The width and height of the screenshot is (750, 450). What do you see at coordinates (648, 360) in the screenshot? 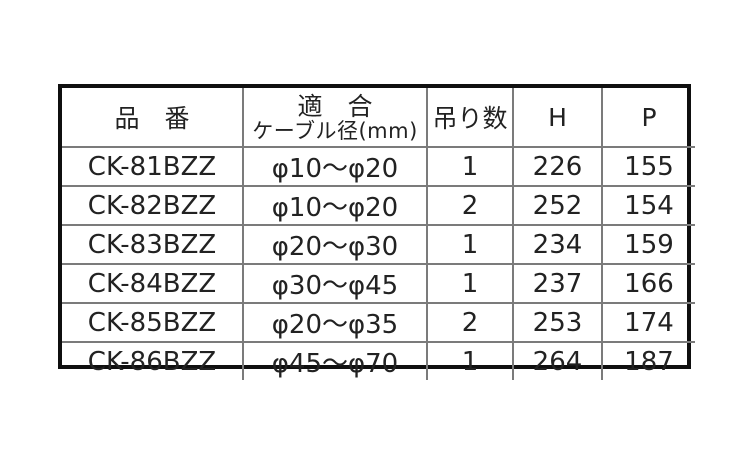
I see `cell-p: 187` at bounding box center [648, 360].